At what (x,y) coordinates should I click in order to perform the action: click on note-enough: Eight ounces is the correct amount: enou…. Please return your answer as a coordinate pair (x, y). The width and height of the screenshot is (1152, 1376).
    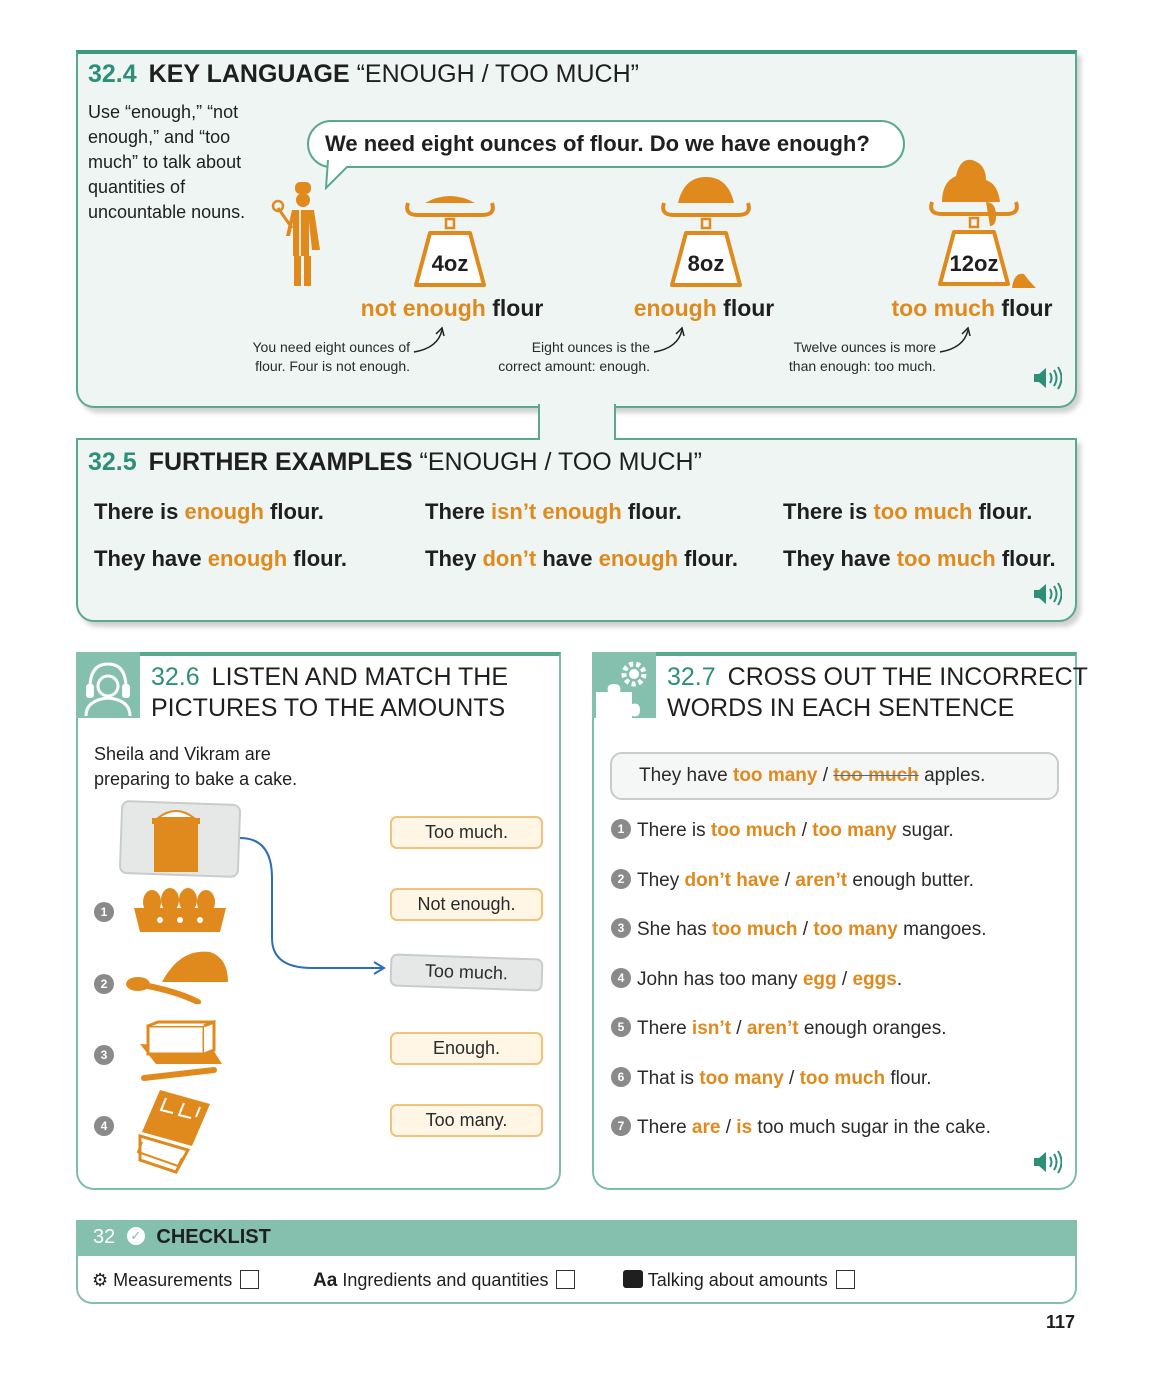
    Looking at the image, I should click on (574, 356).